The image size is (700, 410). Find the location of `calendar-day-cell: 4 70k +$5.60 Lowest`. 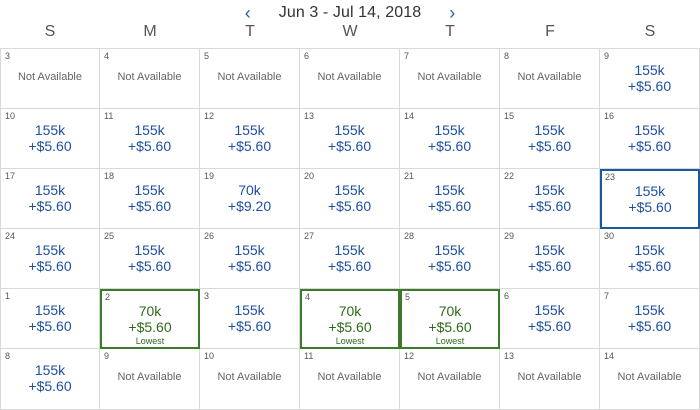

calendar-day-cell: 4 70k +$5.60 Lowest is located at coordinates (350, 319).